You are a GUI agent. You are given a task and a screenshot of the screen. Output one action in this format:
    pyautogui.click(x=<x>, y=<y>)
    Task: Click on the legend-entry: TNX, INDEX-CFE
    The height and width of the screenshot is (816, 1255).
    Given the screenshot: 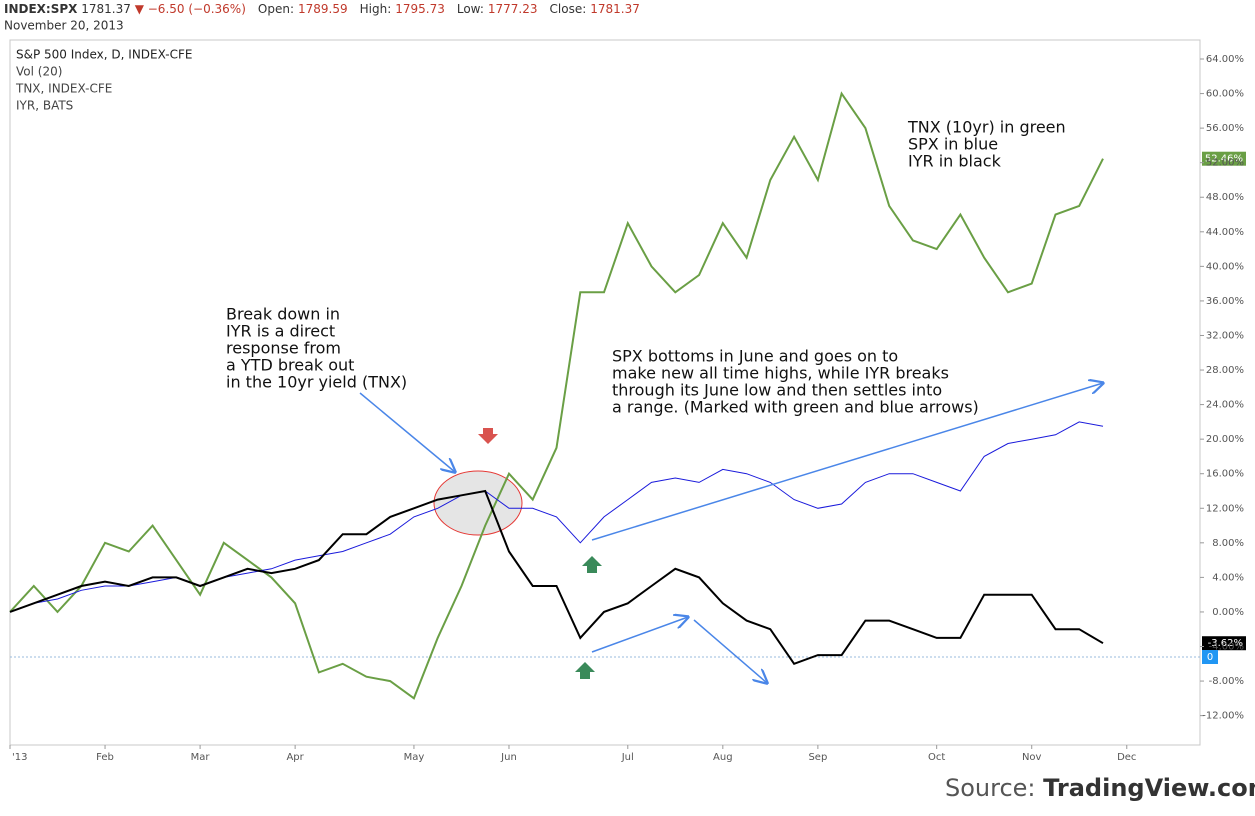 What is the action you would take?
    pyautogui.click(x=63, y=89)
    